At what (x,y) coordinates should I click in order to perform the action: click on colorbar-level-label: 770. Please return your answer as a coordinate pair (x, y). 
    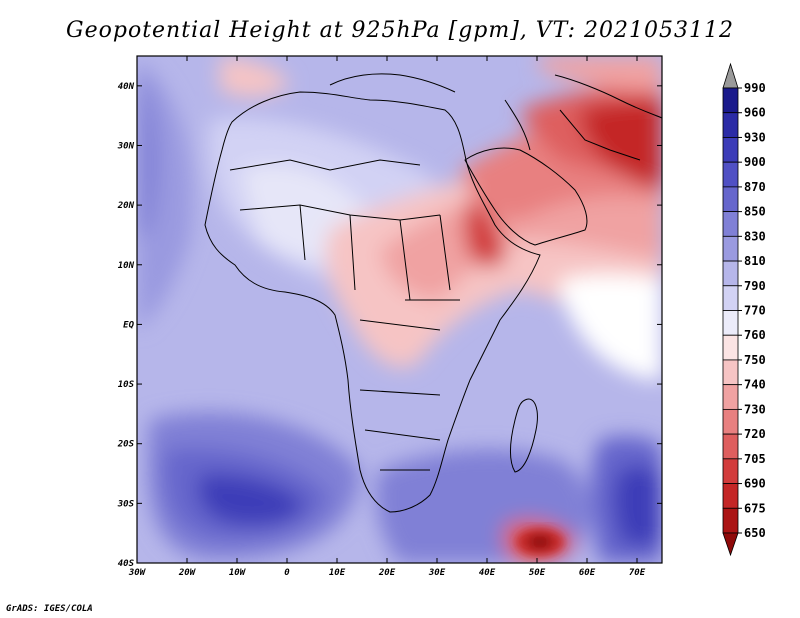
    Looking at the image, I should click on (755, 311).